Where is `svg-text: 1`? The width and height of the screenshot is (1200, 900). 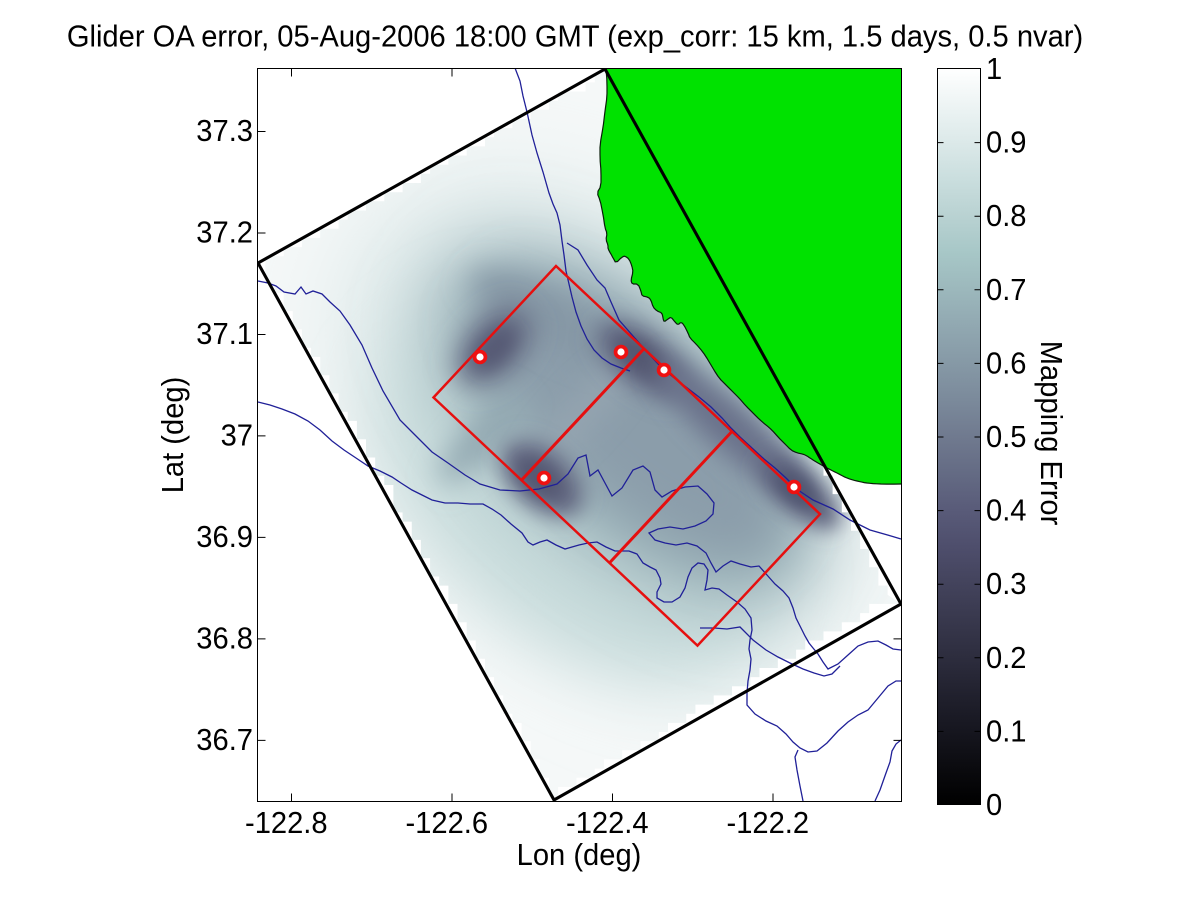 svg-text: 1 is located at coordinates (994, 69).